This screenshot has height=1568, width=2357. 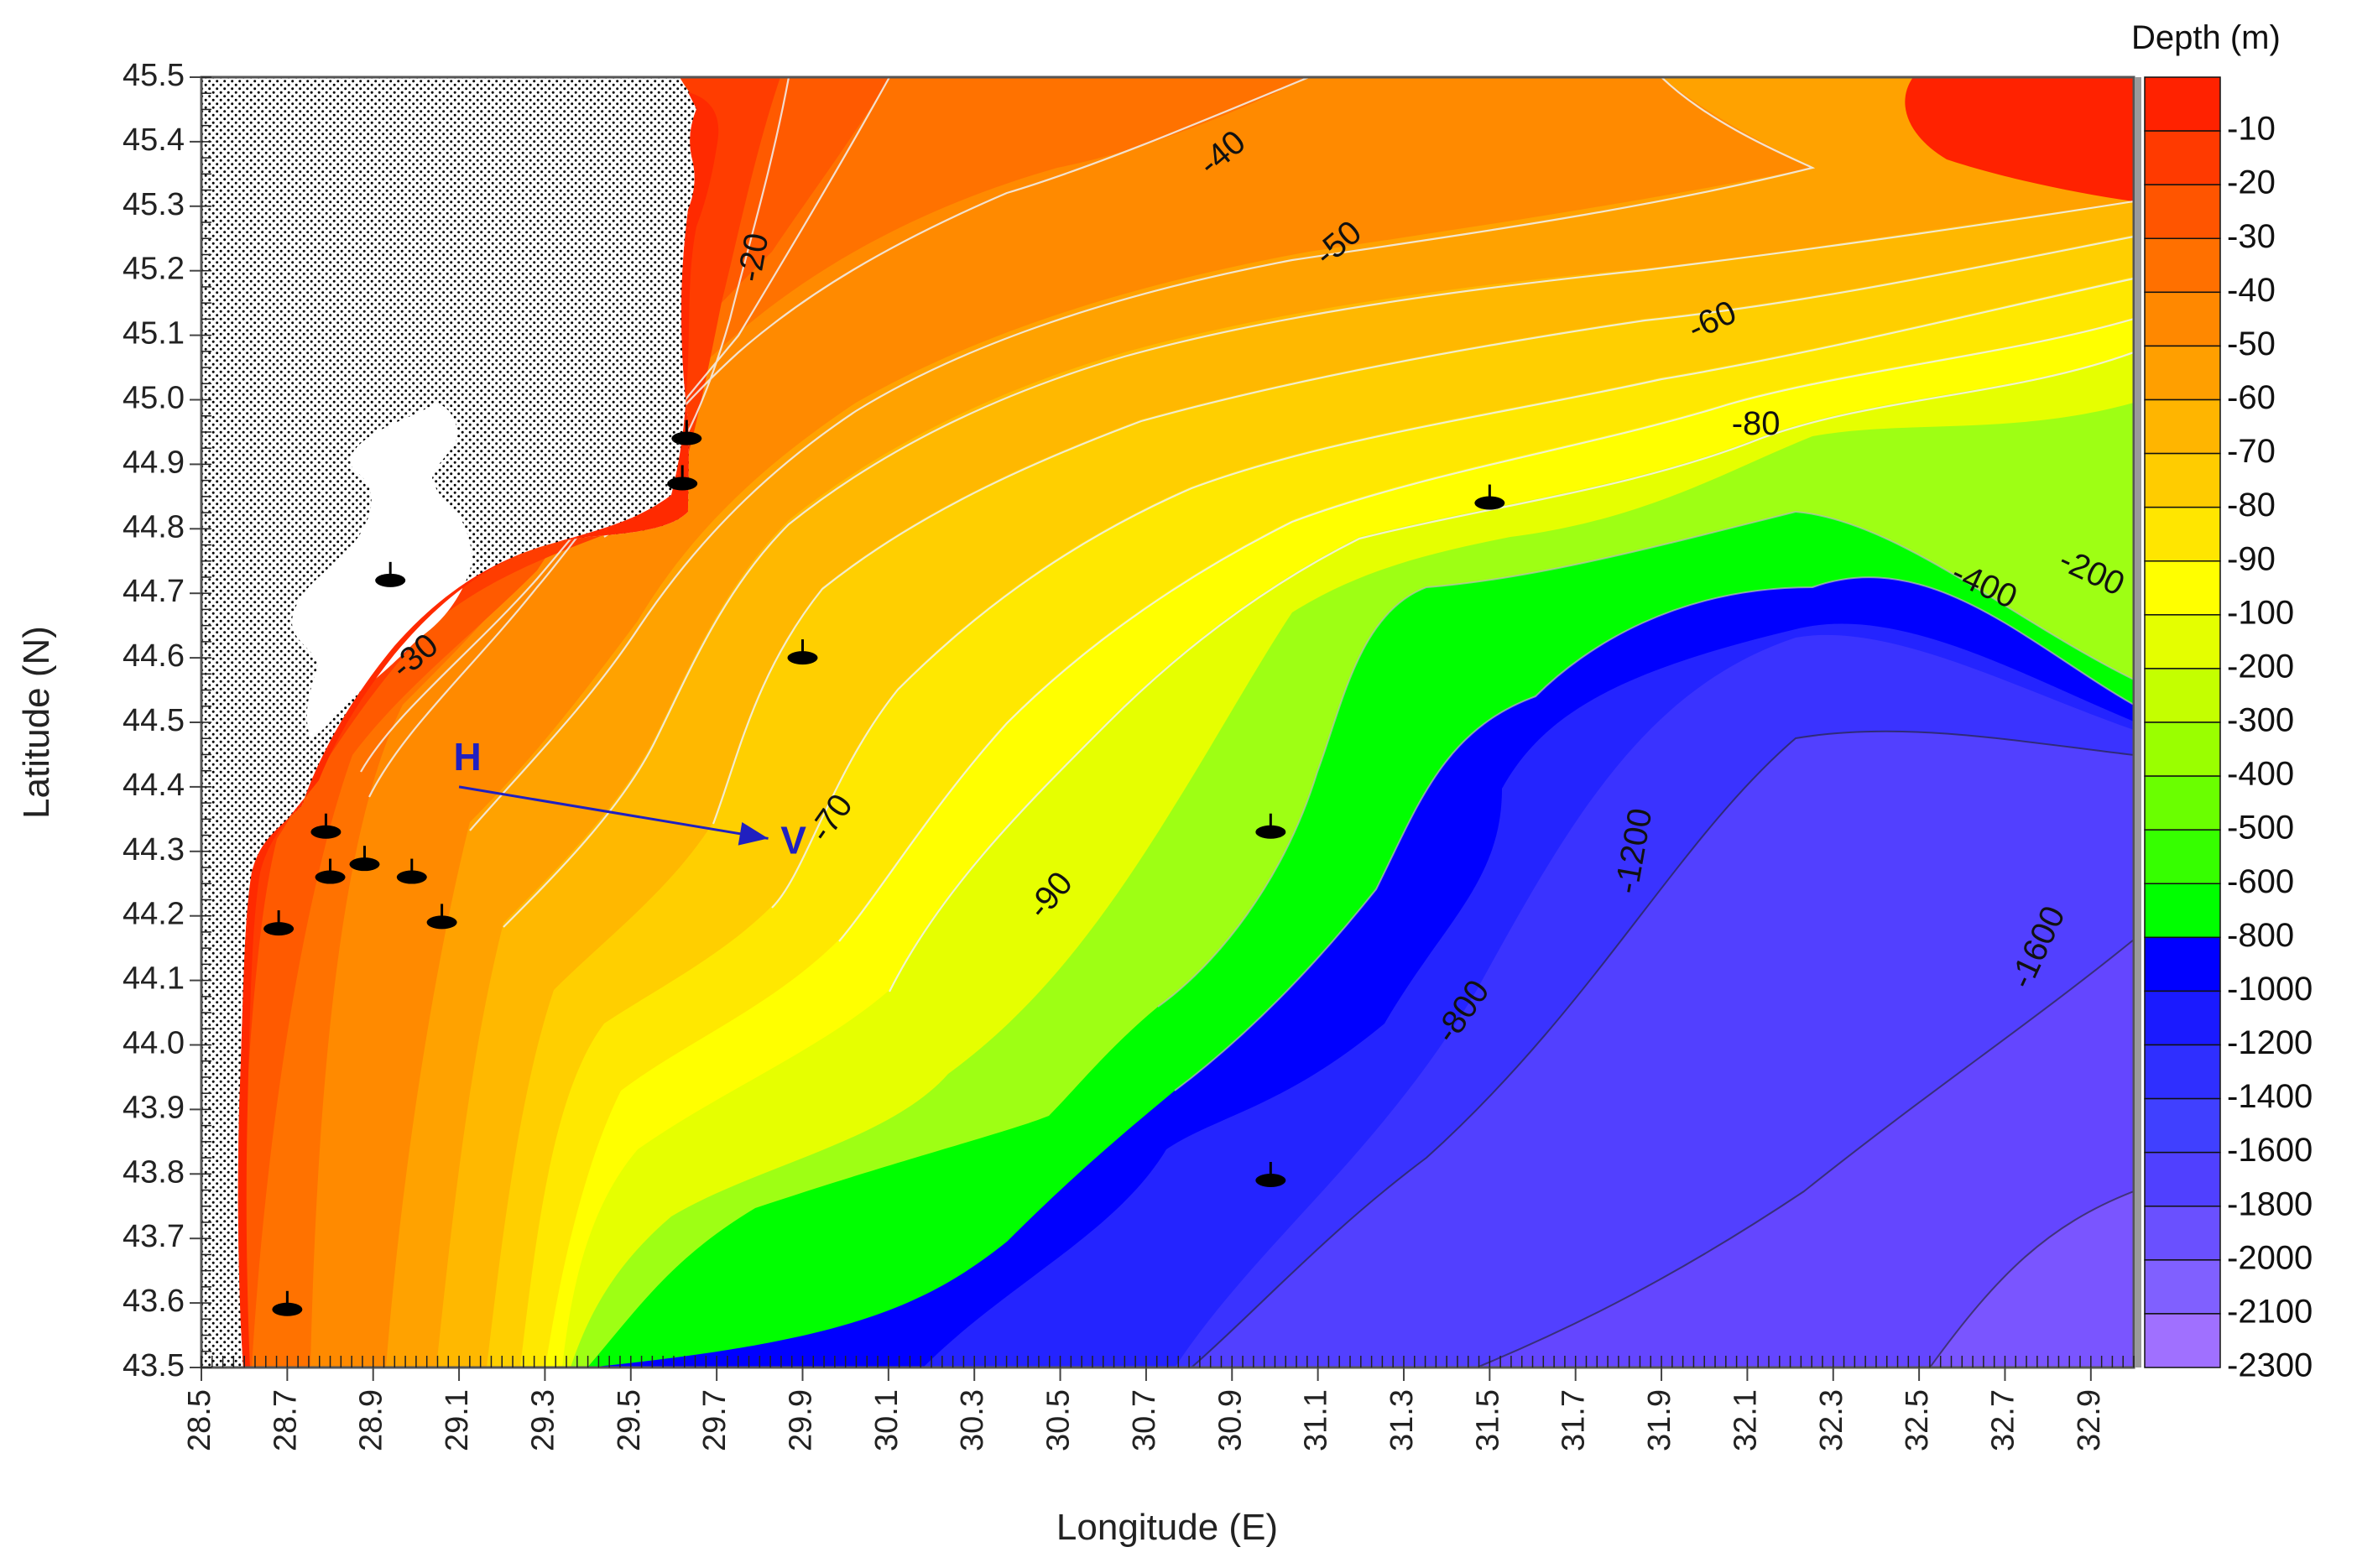 What do you see at coordinates (154, 334) in the screenshot?
I see `y-tick-label: 45.1` at bounding box center [154, 334].